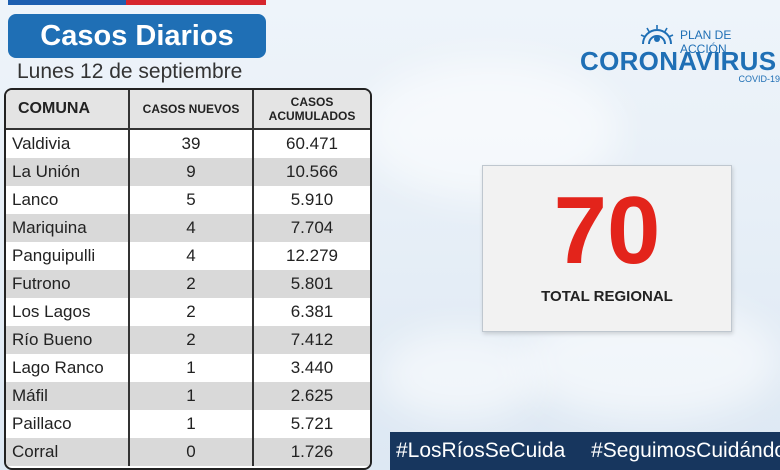 This screenshot has height=470, width=780. Describe the element at coordinates (312, 367) in the screenshot. I see `cumulative-cell: 3.440` at that location.